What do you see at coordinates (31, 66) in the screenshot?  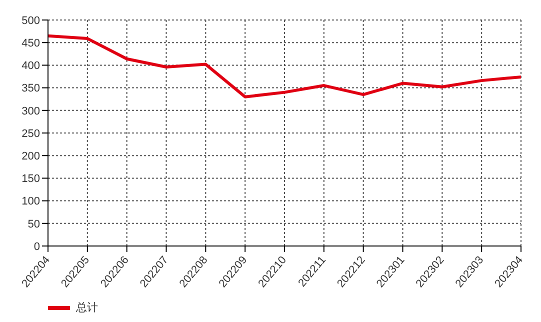 I see `y-tick-label: 400` at bounding box center [31, 66].